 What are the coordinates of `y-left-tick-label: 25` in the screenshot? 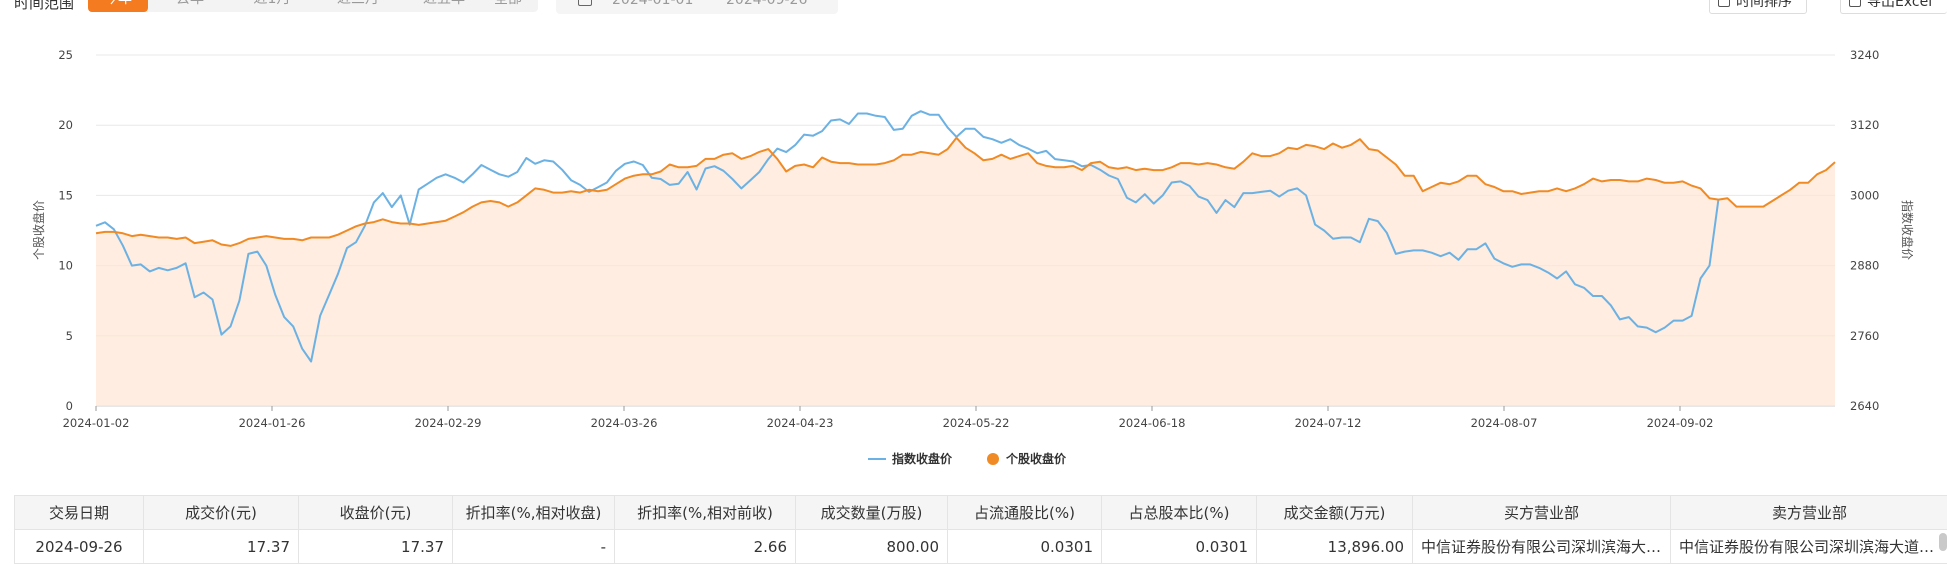 It's located at (65, 55).